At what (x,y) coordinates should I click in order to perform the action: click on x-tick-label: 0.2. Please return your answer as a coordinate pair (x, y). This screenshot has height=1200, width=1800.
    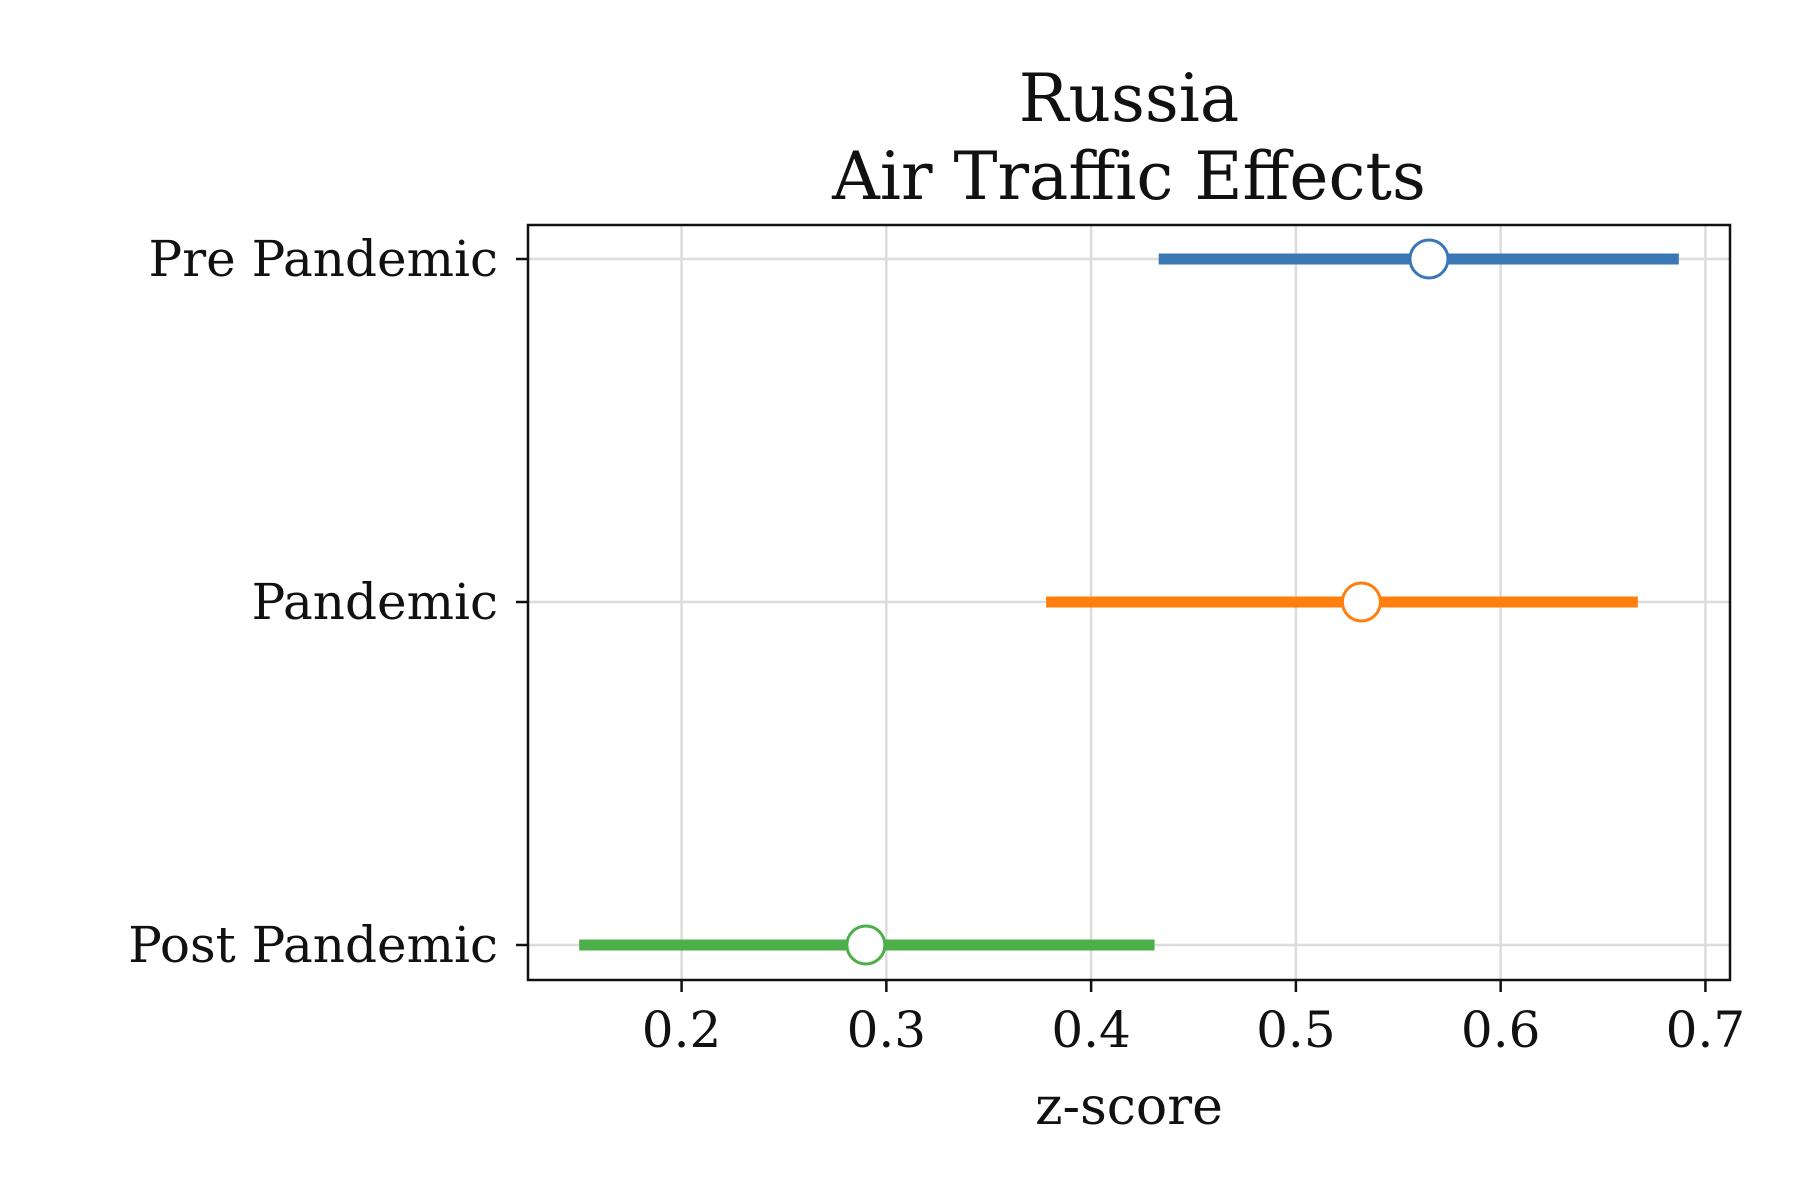
    Looking at the image, I should click on (682, 1030).